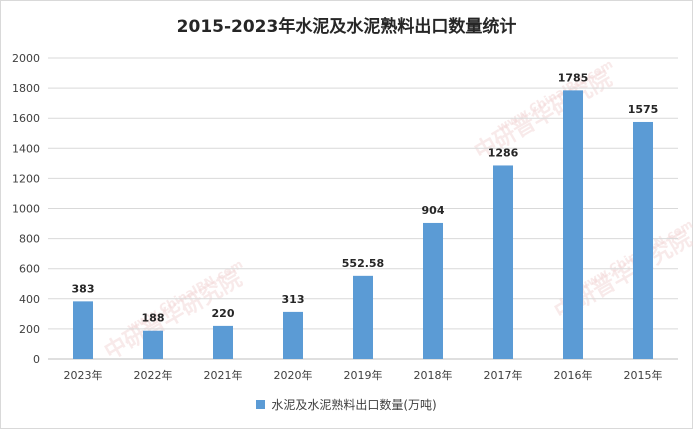 This screenshot has width=693, height=429. I want to click on legend: 水泥及水泥熟料出口数量(万吨), so click(346, 404).